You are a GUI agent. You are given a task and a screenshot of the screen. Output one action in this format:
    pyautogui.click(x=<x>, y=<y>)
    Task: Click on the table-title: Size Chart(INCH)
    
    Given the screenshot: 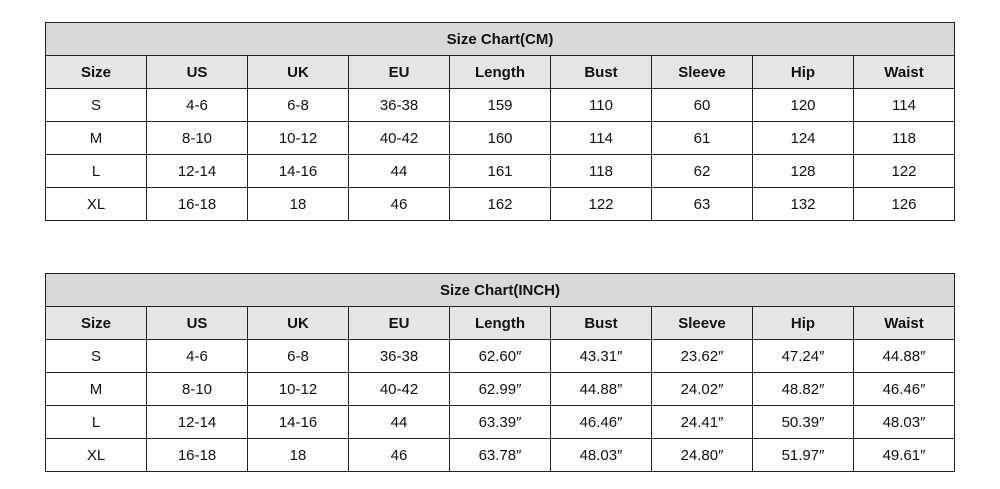 What is the action you would take?
    pyautogui.click(x=500, y=290)
    